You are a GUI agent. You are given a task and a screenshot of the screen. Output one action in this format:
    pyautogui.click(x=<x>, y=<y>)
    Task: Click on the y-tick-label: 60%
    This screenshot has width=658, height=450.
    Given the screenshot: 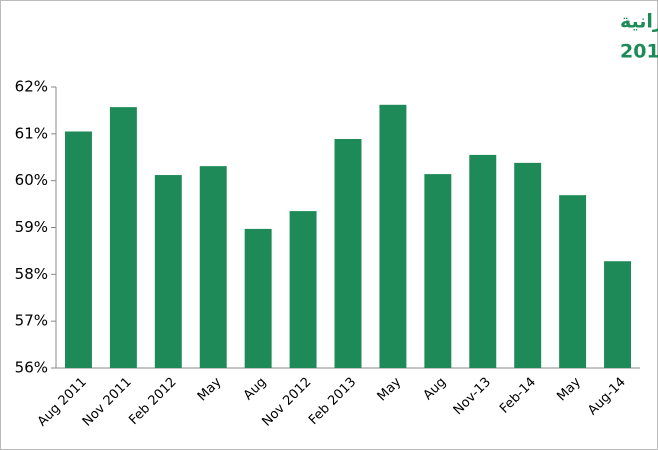 What is the action you would take?
    pyautogui.click(x=31, y=180)
    